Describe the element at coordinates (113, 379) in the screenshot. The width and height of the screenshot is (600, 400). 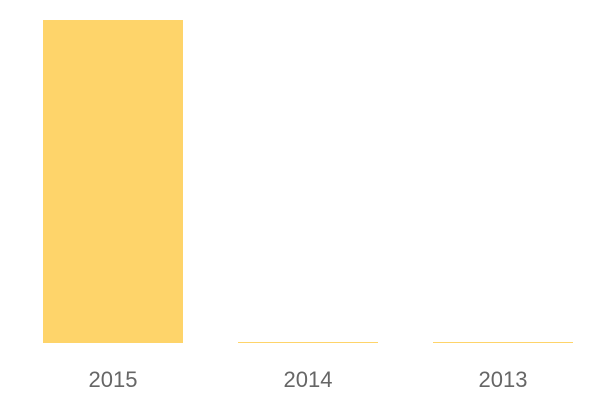
I see `x-tick-label: 2015` at that location.